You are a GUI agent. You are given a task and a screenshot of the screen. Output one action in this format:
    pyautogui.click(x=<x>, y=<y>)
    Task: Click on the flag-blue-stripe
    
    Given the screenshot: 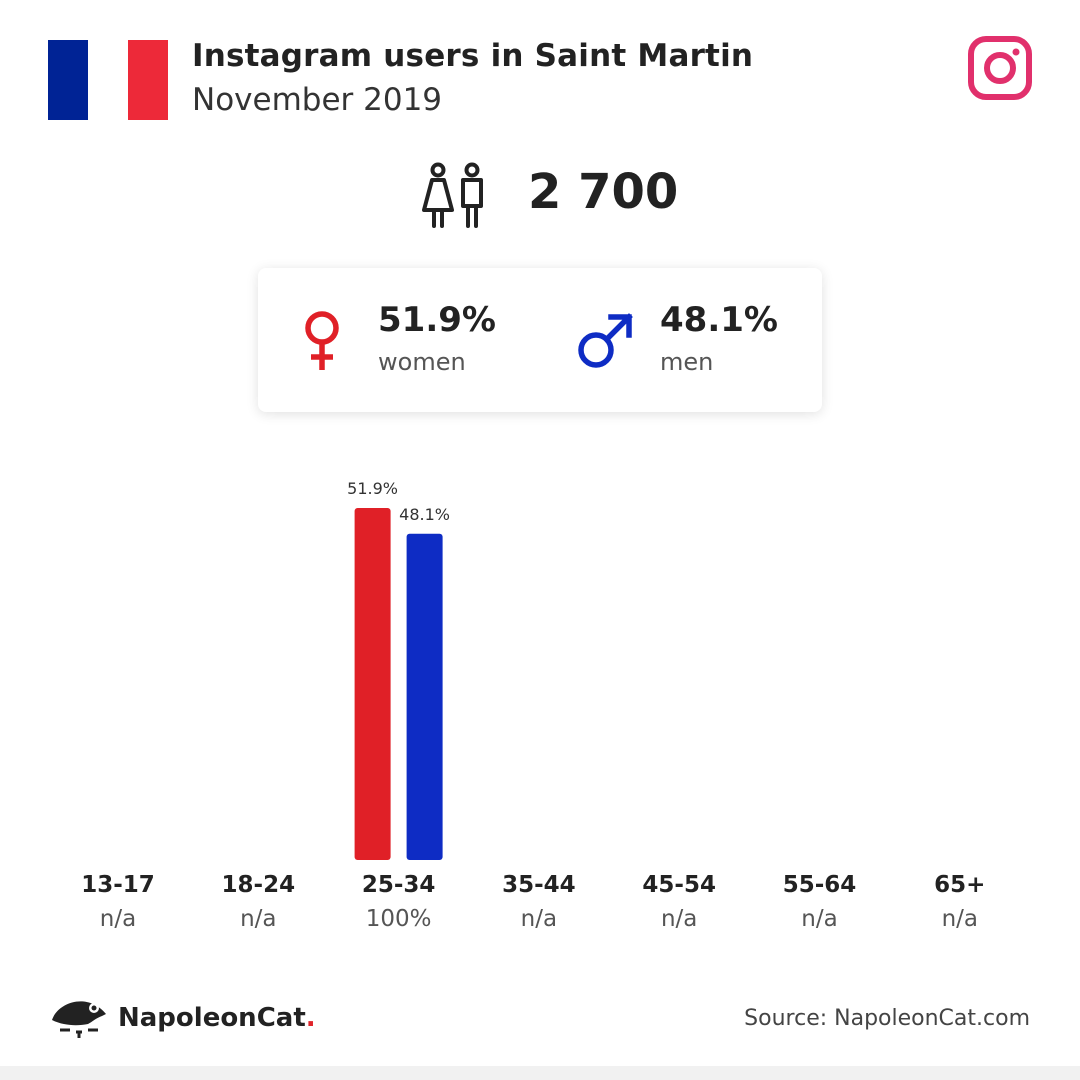 What is the action you would take?
    pyautogui.click(x=68, y=80)
    